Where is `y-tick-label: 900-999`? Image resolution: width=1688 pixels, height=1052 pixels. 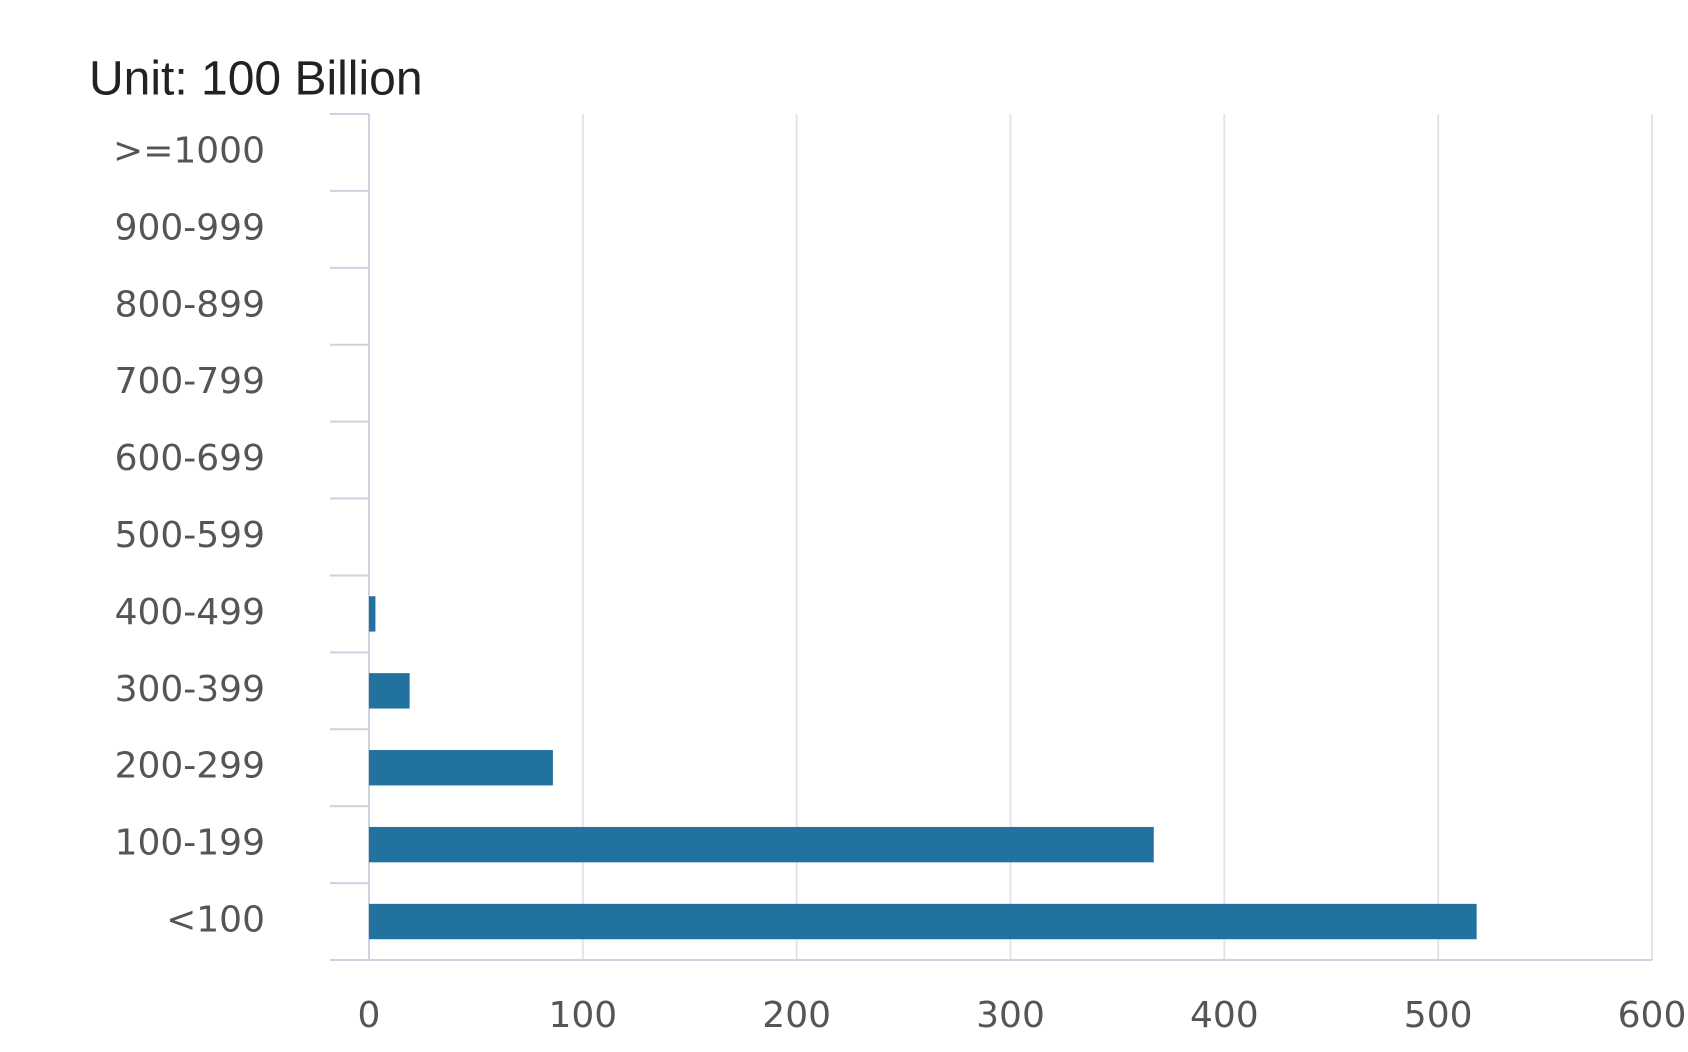
y-tick-label: 900-999 is located at coordinates (190, 227).